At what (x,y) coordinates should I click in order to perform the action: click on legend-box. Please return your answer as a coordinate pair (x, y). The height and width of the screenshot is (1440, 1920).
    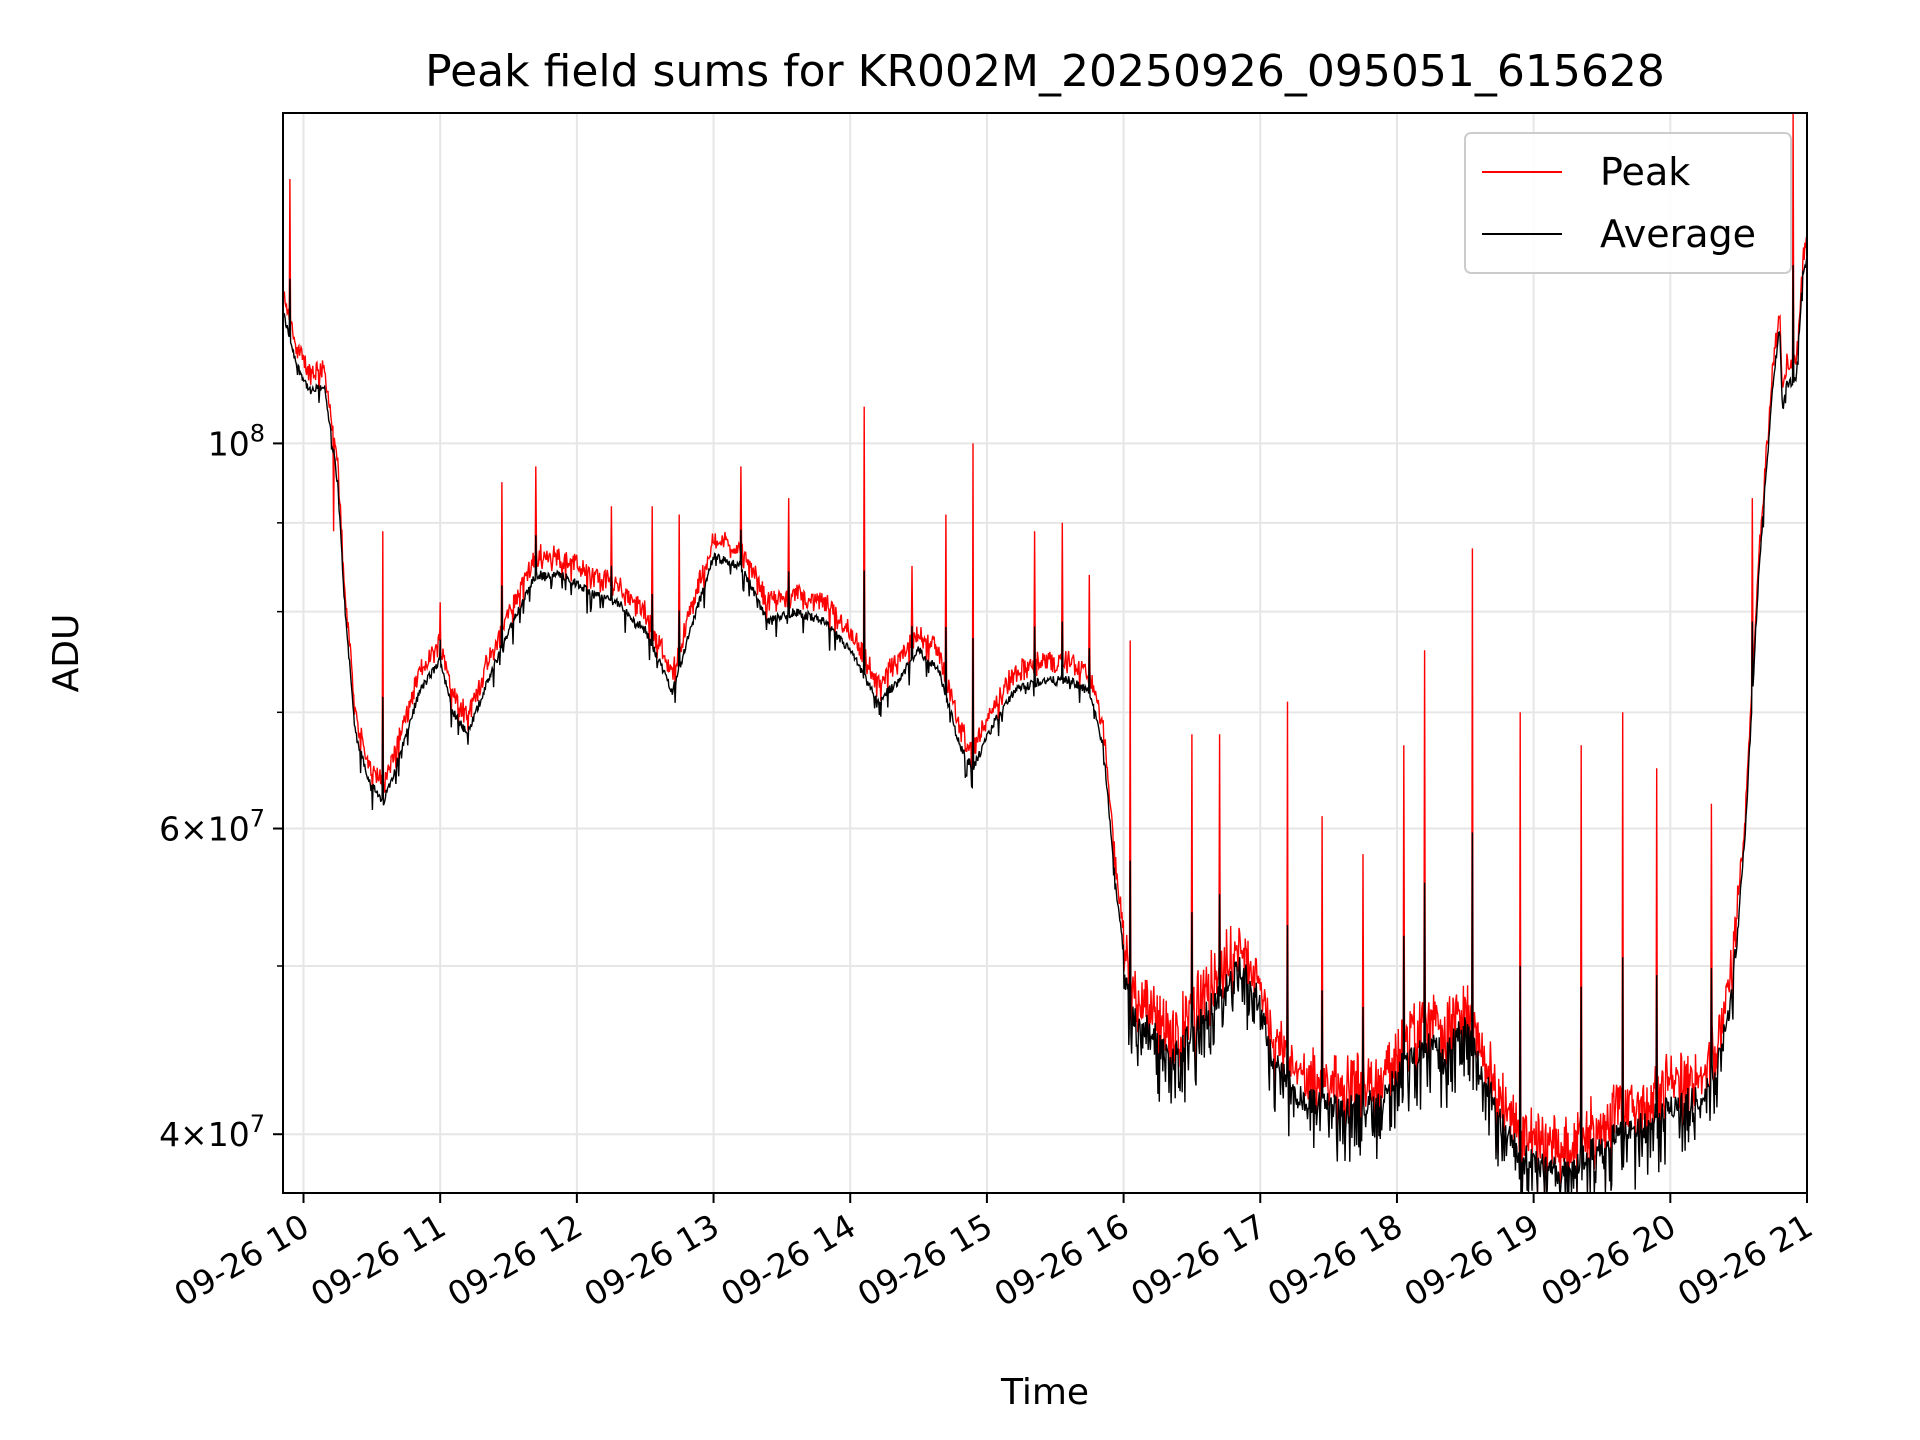
    Looking at the image, I should click on (1628, 203).